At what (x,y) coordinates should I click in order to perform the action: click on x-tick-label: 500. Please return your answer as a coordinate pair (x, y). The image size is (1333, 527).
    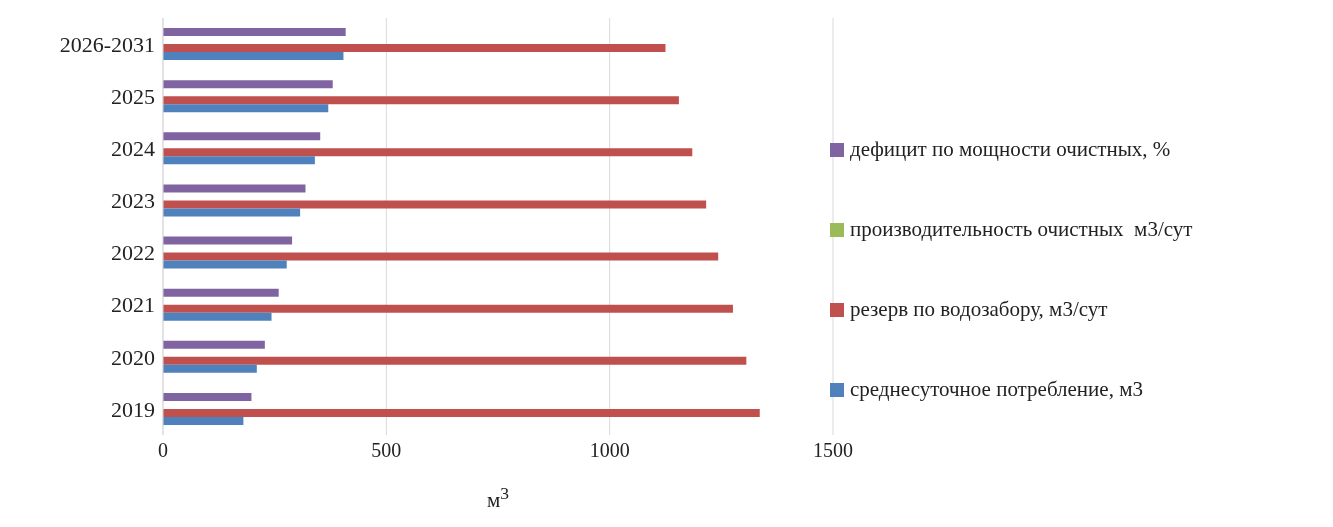
    Looking at the image, I should click on (386, 450).